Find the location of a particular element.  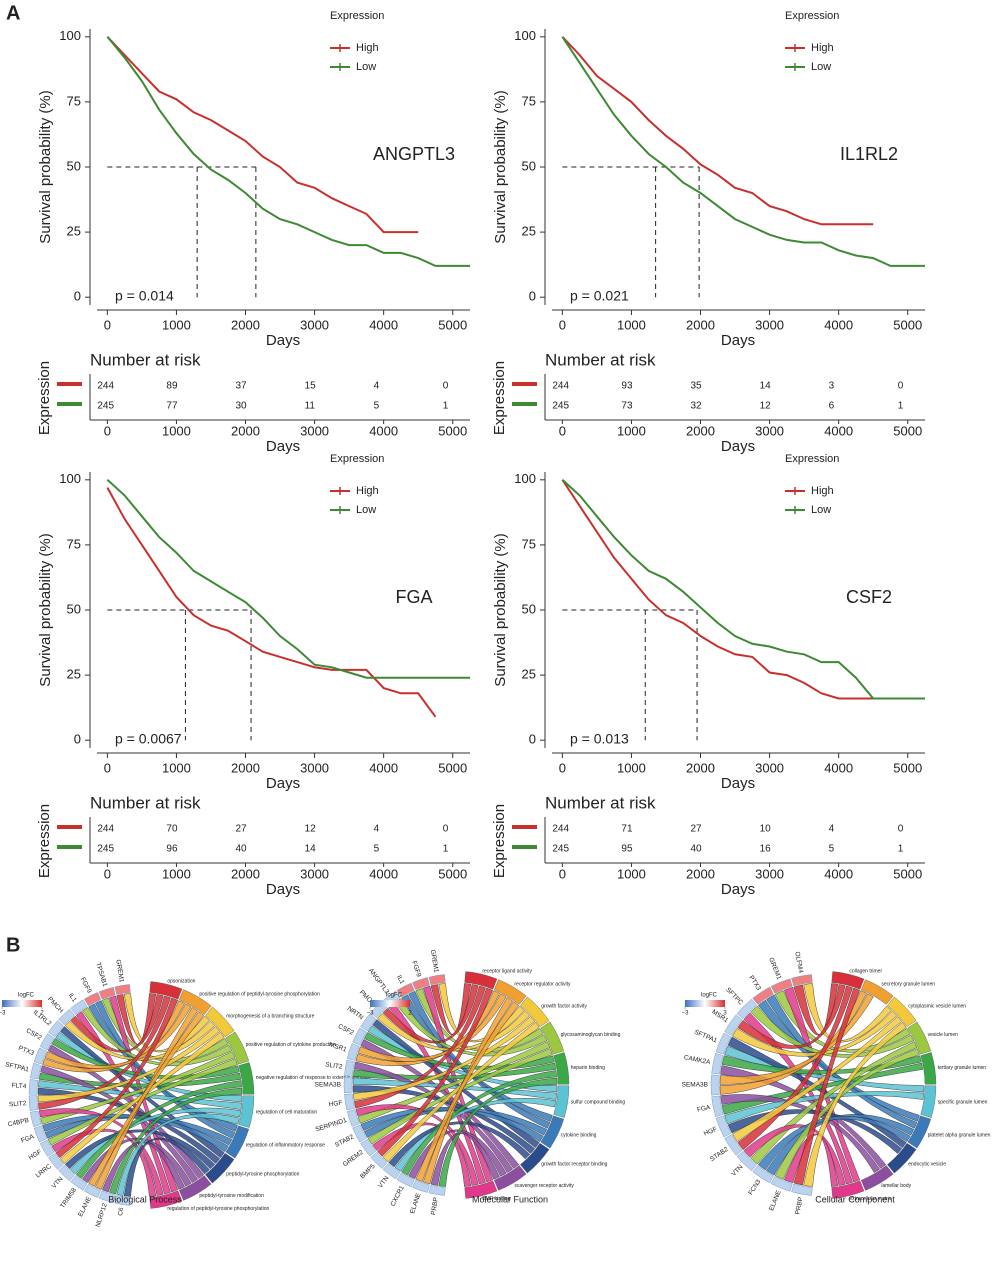

y-tick-label: 0 is located at coordinates (77, 739).